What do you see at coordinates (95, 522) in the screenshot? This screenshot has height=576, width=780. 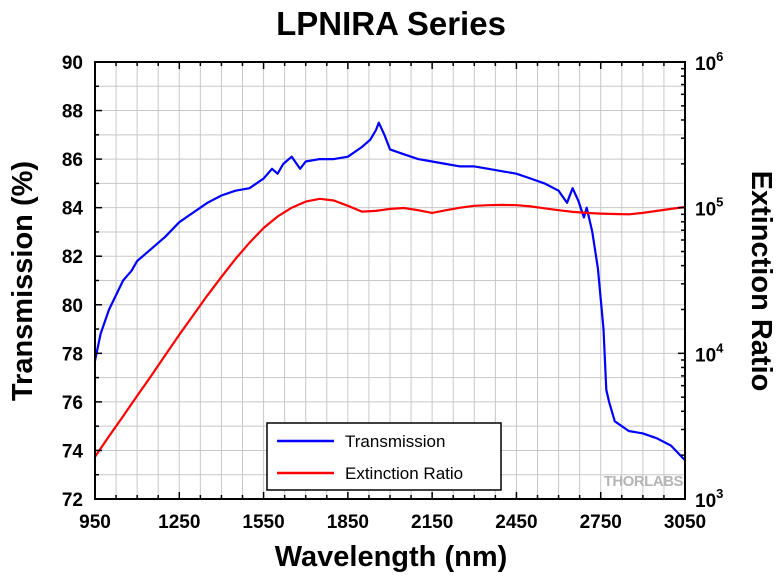 I see `x-tick-label: 950` at bounding box center [95, 522].